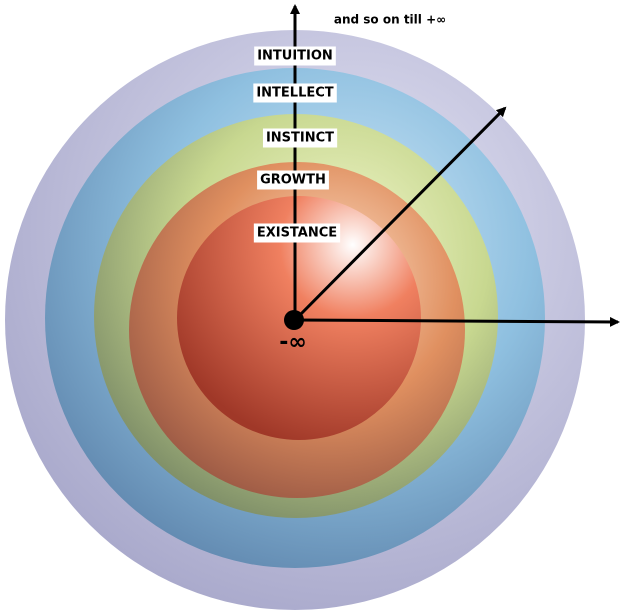  What do you see at coordinates (457, 321) in the screenshot?
I see `arrow-right` at bounding box center [457, 321].